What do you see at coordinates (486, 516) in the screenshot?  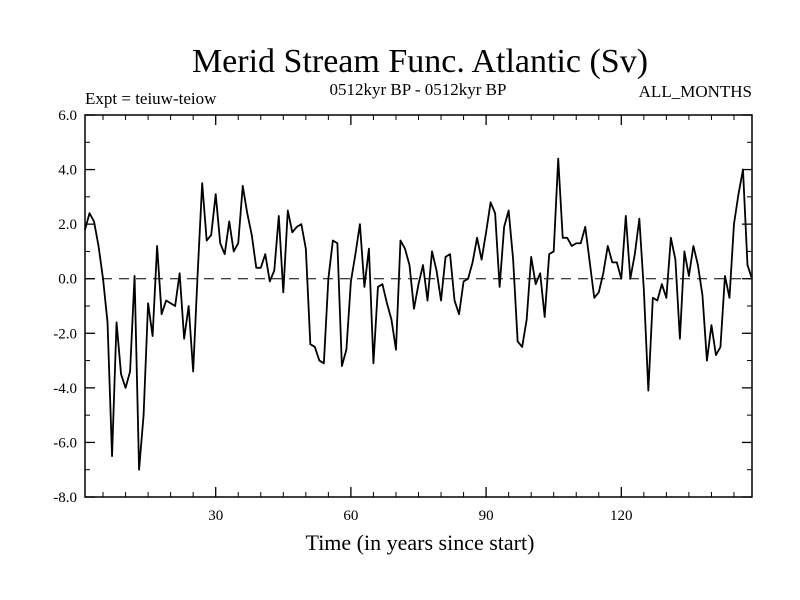 I see `x-tick-label: 90` at bounding box center [486, 516].